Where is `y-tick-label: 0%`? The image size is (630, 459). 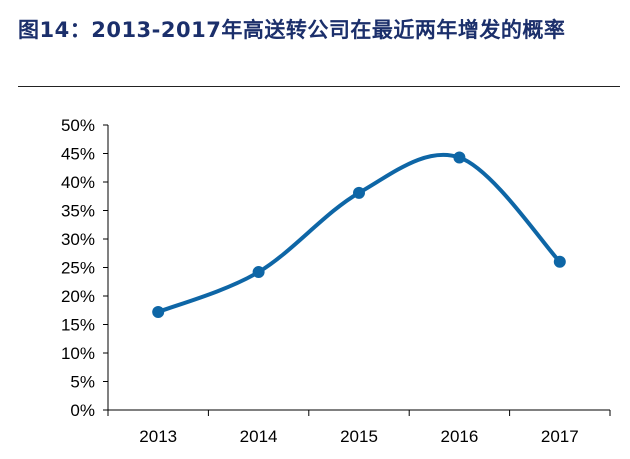 y-tick-label: 0% is located at coordinates (82, 410).